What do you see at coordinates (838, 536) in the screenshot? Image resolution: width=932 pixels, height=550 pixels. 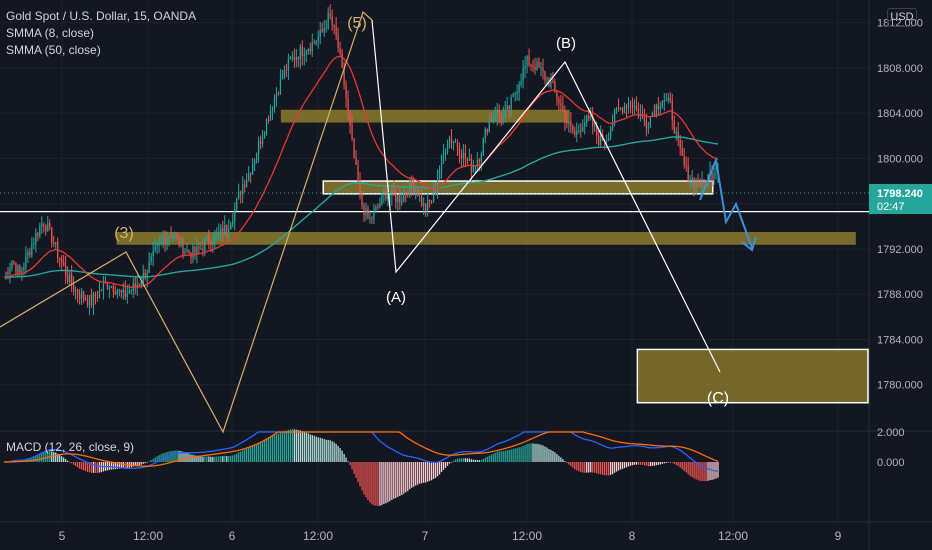 I see `x-tick-label: 9` at bounding box center [838, 536].